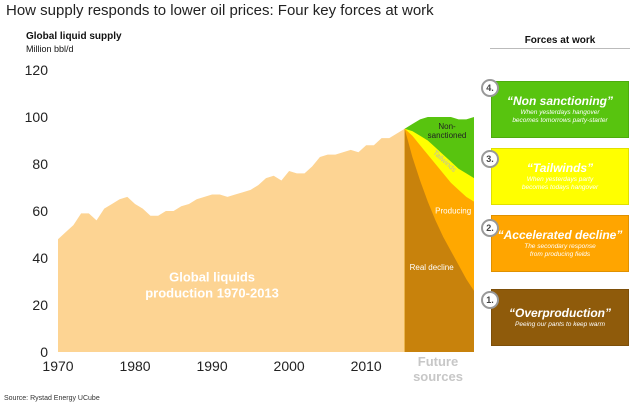 This screenshot has width=640, height=409. I want to click on force-number-badge: 2., so click(490, 228).